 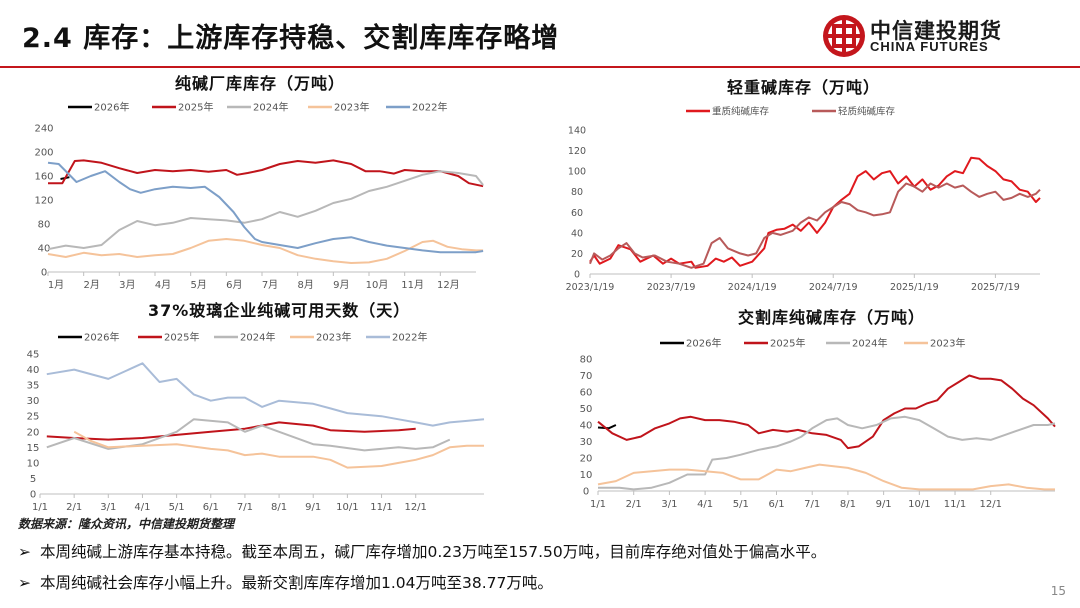 I want to click on x-tick-label: 3月, so click(x=127, y=285).